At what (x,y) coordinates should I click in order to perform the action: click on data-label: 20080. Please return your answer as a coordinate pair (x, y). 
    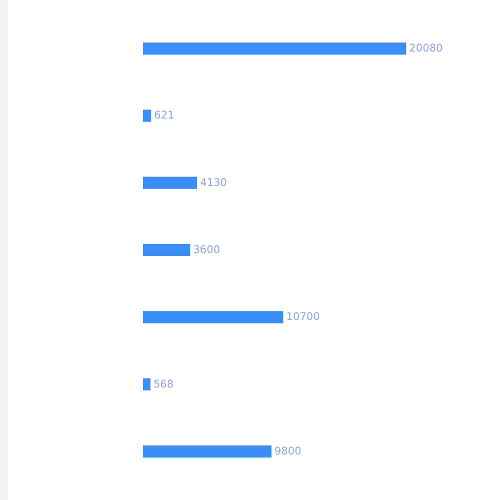
    Looking at the image, I should click on (426, 48).